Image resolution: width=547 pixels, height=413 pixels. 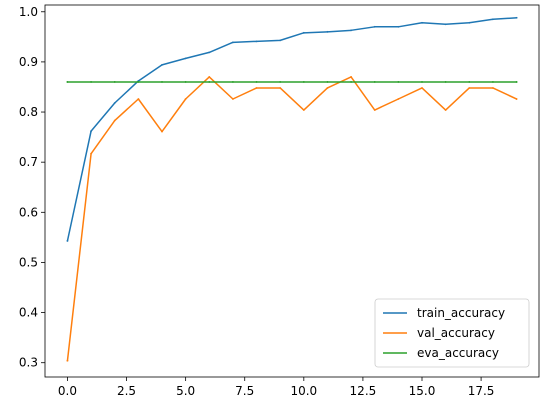 What do you see at coordinates (28, 12) in the screenshot?
I see `y-tick-label: 1.0` at bounding box center [28, 12].